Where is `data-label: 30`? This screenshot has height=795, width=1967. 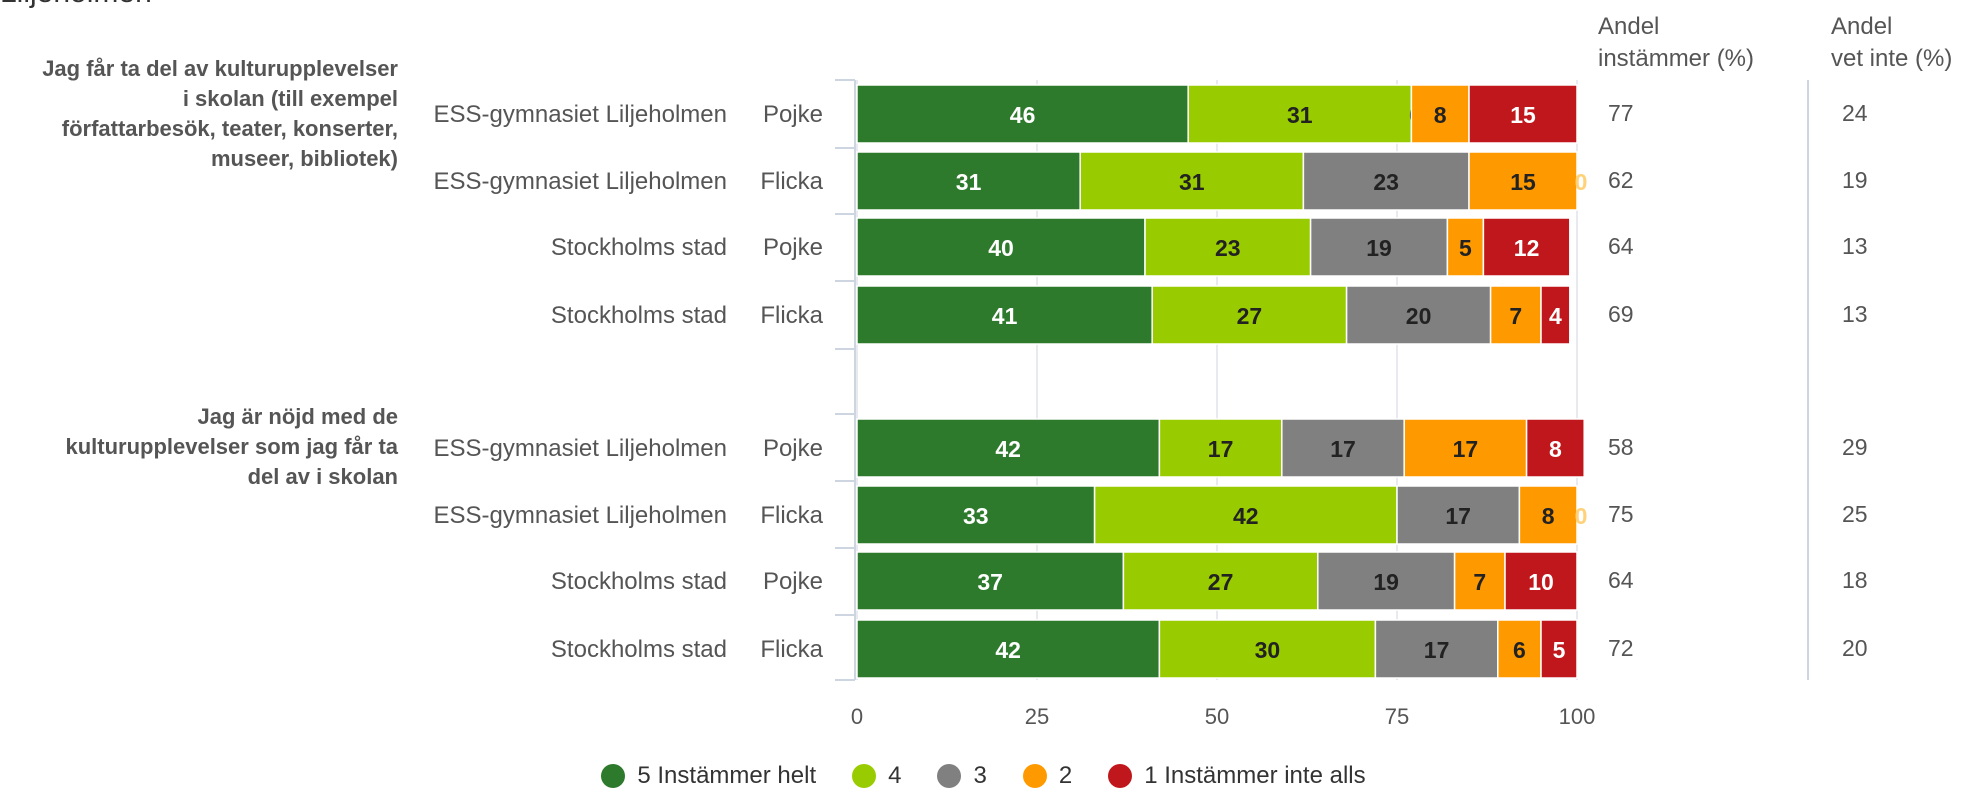
data-label: 30 is located at coordinates (1268, 650).